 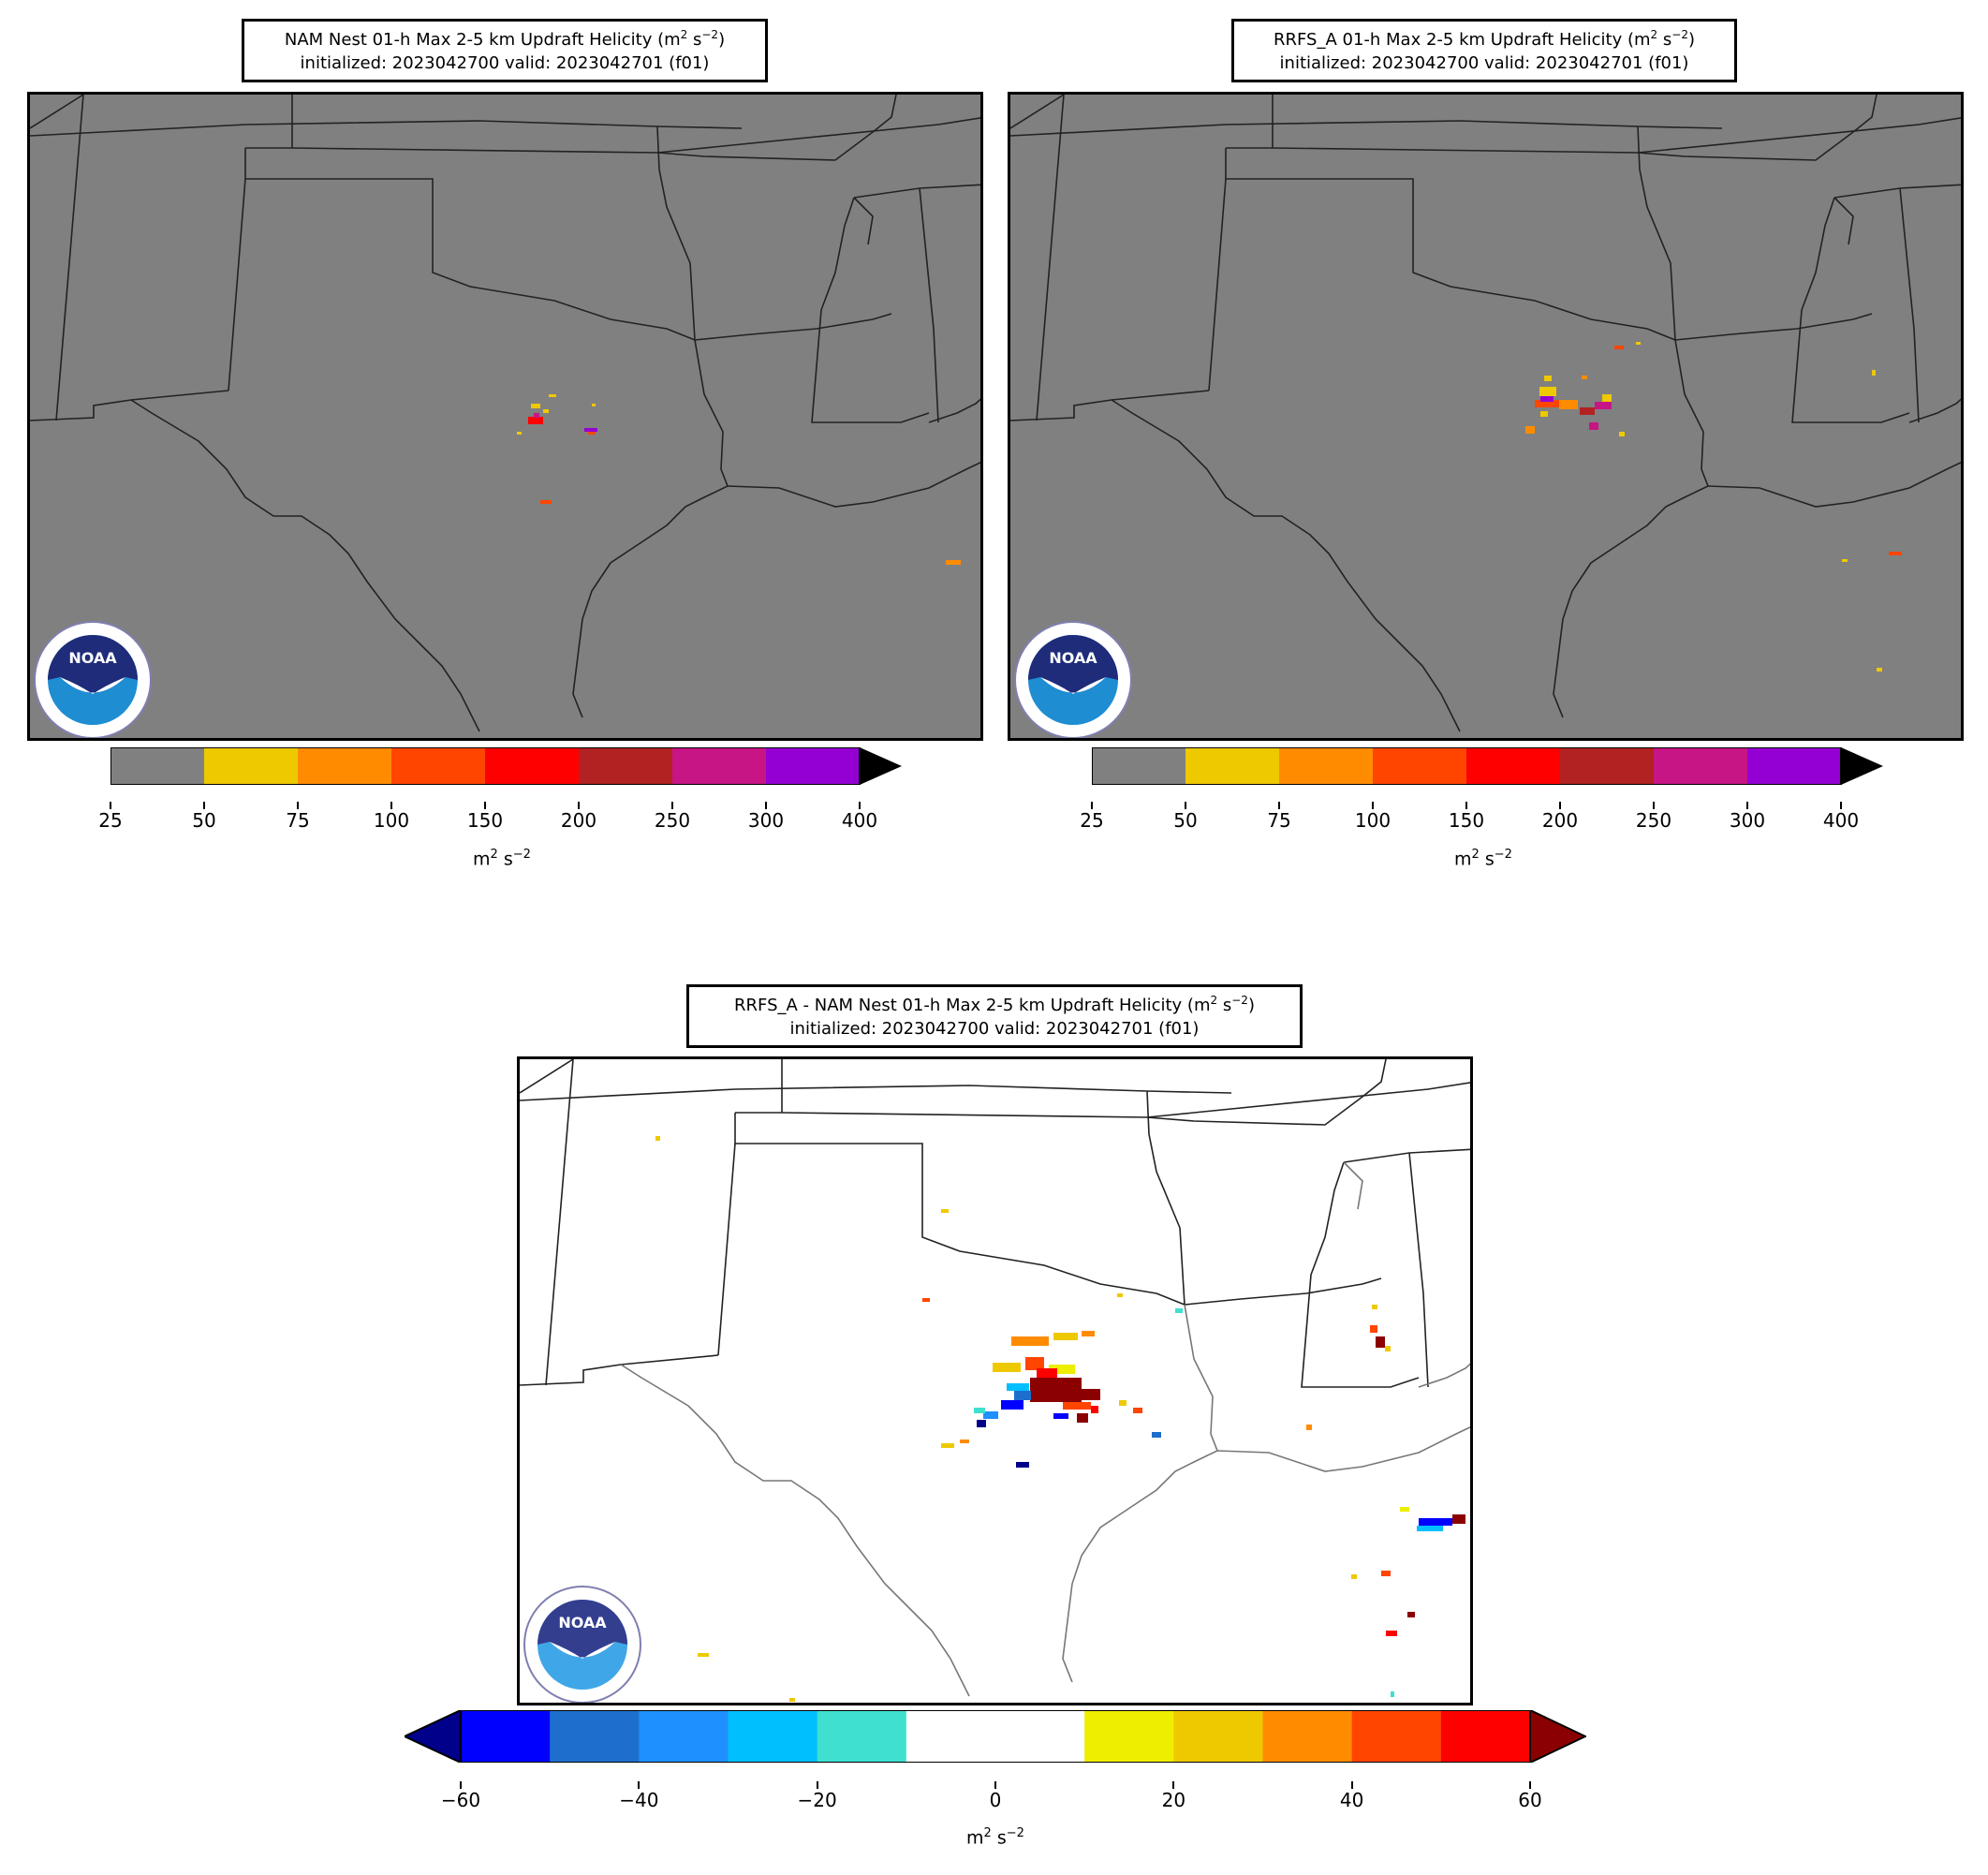 I want to click on nam-colorbar-svg, so click(x=506, y=766).